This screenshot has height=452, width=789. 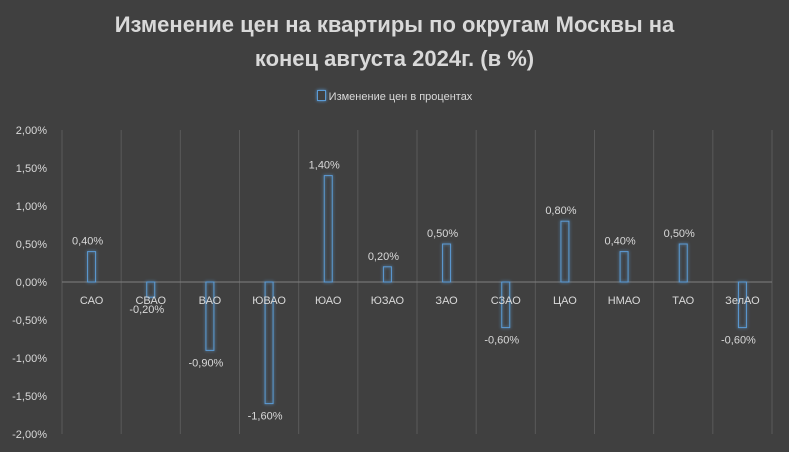 I want to click on legend-swatch, so click(x=321, y=95).